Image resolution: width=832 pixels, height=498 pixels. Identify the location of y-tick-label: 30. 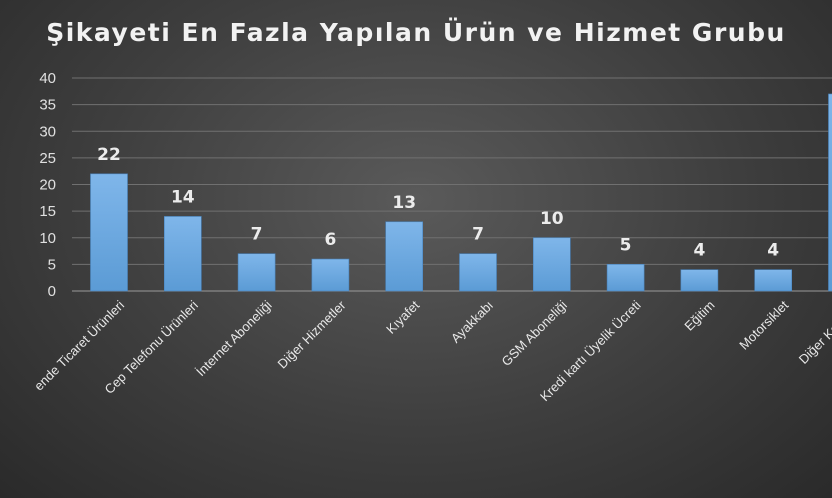
(47, 131).